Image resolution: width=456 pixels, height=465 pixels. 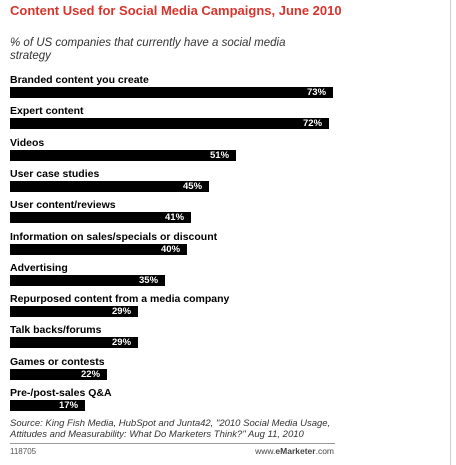 What do you see at coordinates (39, 267) in the screenshot?
I see `category-label: Advertising` at bounding box center [39, 267].